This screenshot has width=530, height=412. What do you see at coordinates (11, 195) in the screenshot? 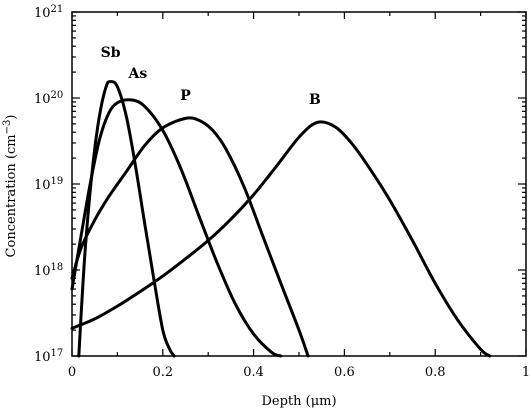
I see `y-axis-label-main: Concentration (cm` at bounding box center [11, 195].